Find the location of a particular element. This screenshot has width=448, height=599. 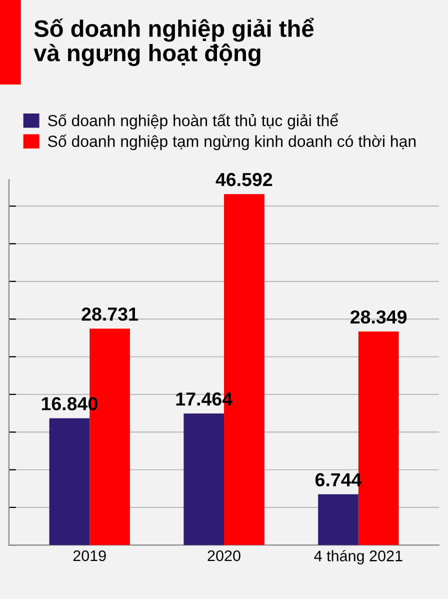

x-tick-label: 2020 is located at coordinates (224, 556).